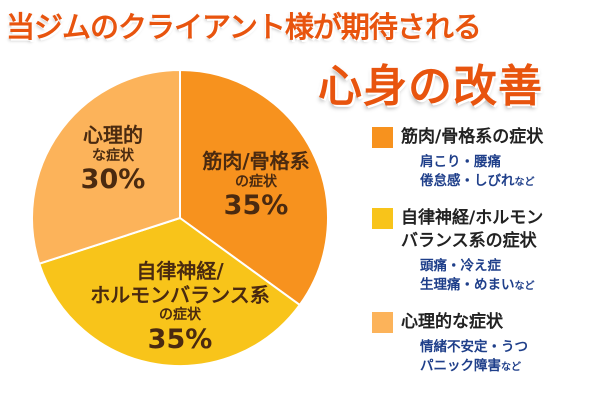 The width and height of the screenshot is (600, 400). I want to click on slice-label-muscle-line1: 筋肉/骨格系, so click(256, 161).